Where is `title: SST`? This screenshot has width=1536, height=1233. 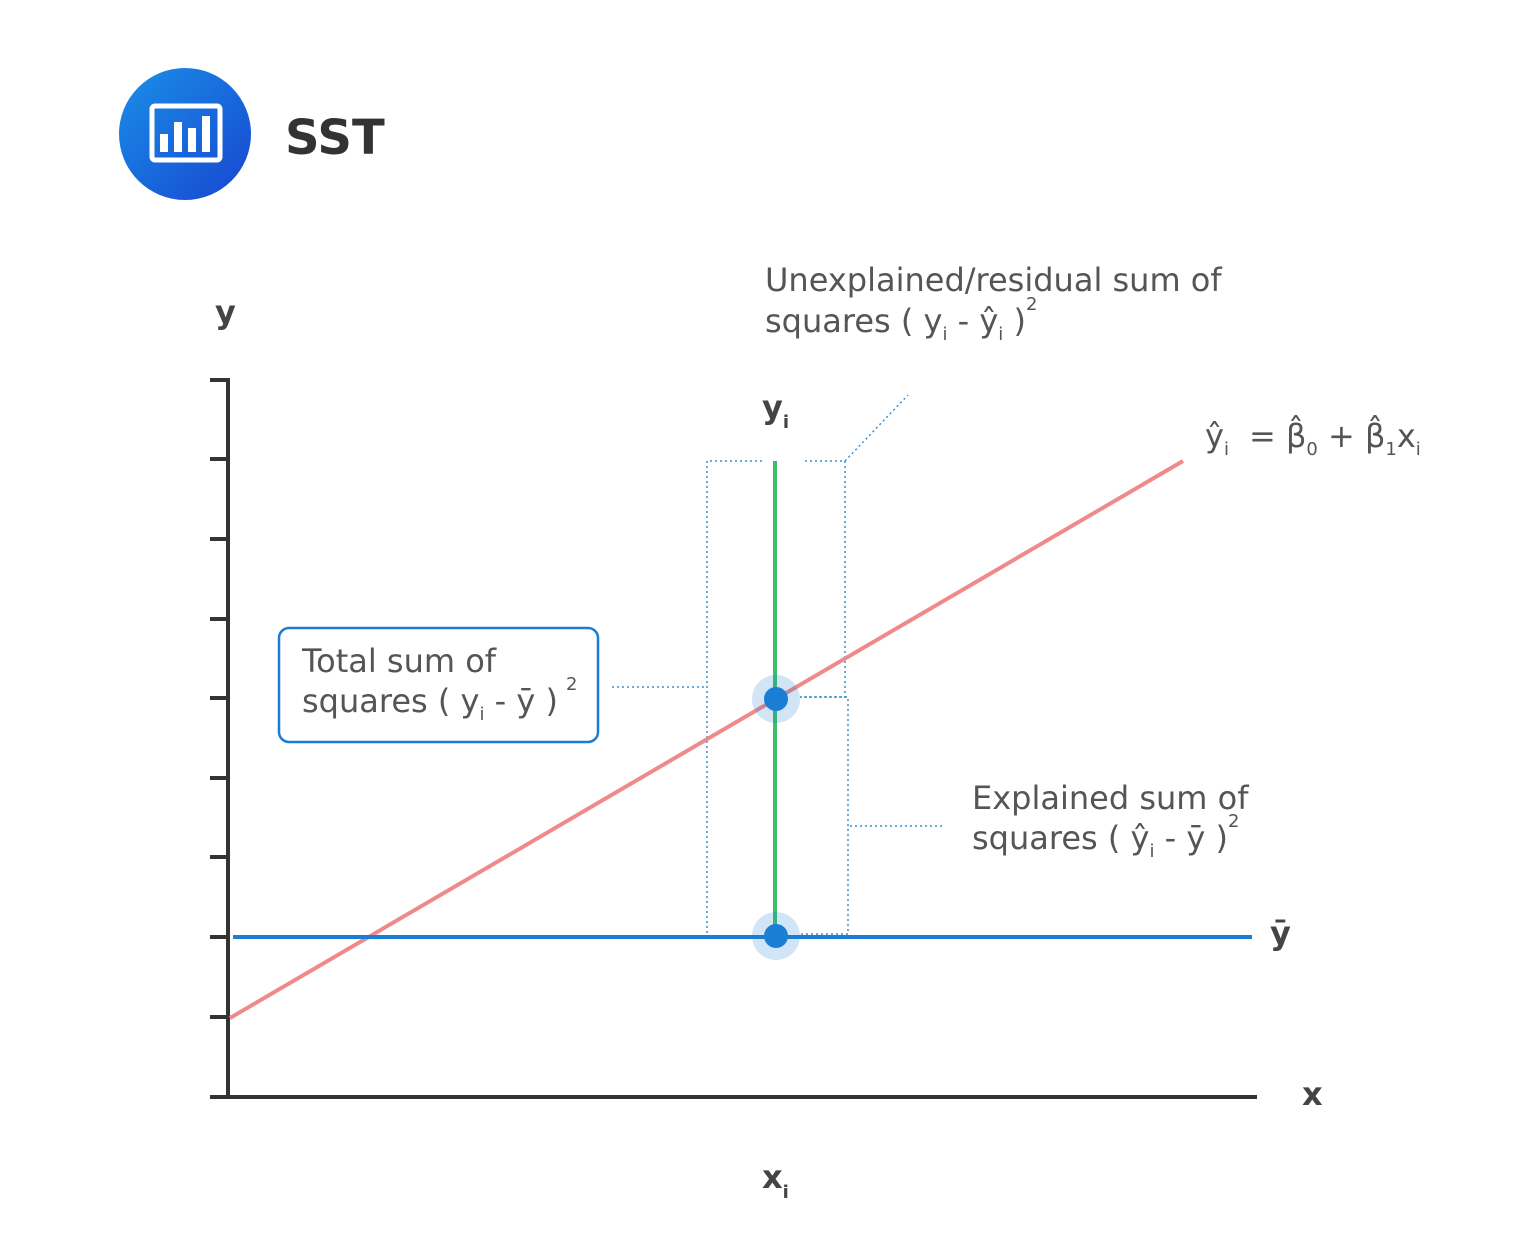
title: SST is located at coordinates (335, 138).